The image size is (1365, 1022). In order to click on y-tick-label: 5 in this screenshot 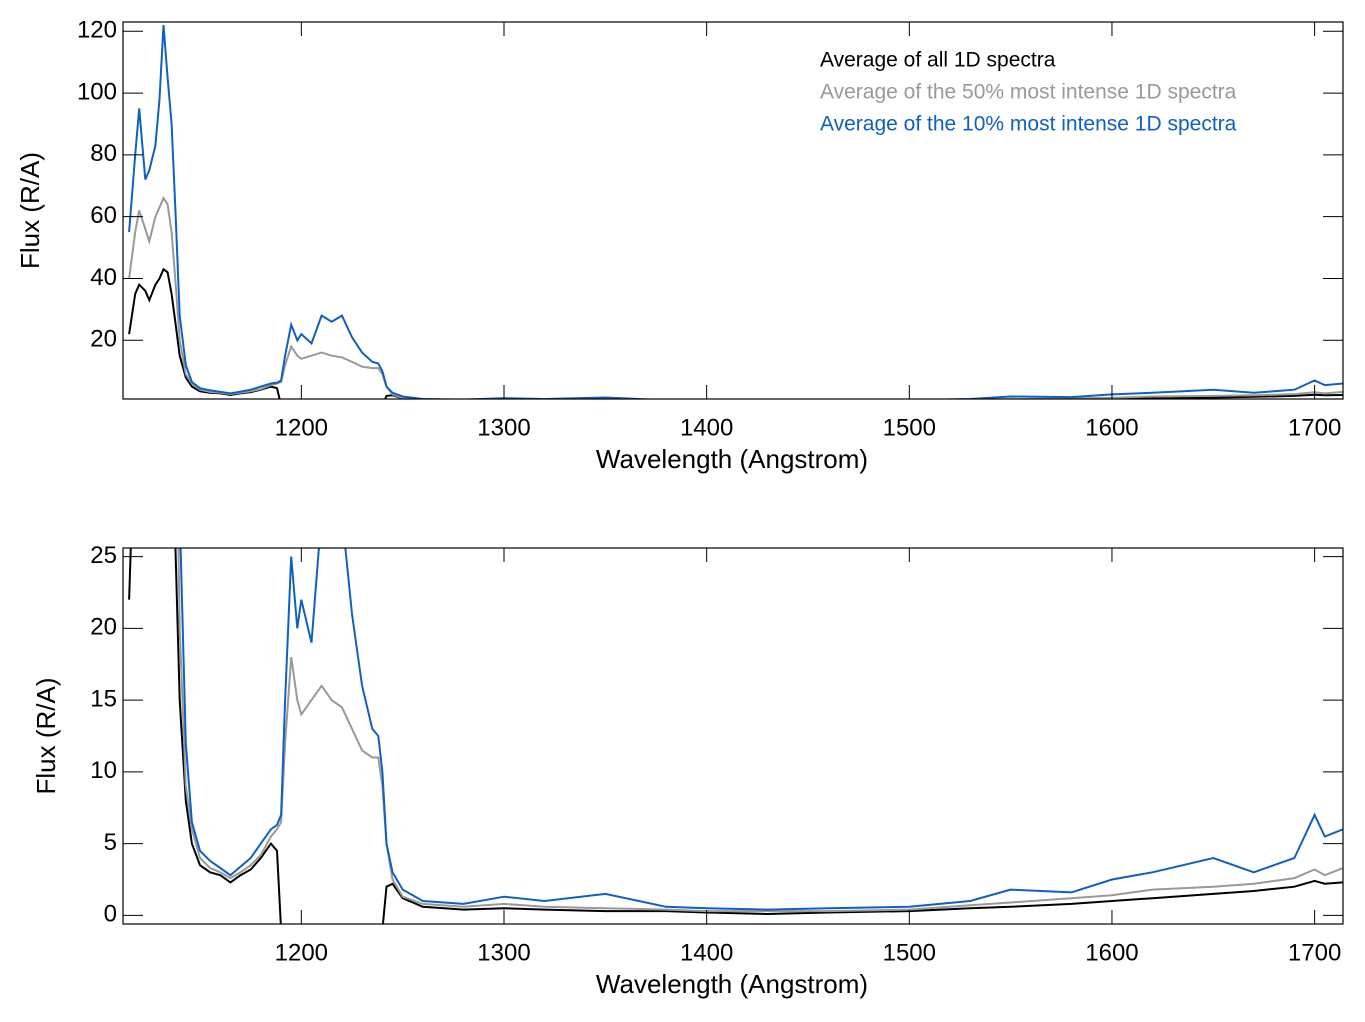, I will do `click(110, 842)`.